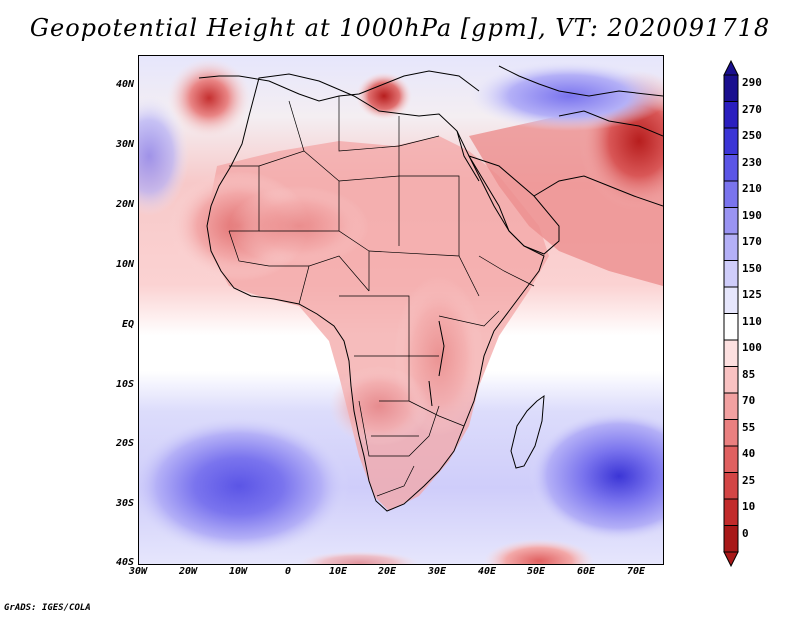 Image resolution: width=800 pixels, height=618 pixels. I want to click on lon-label-50e: 50E, so click(536, 571).